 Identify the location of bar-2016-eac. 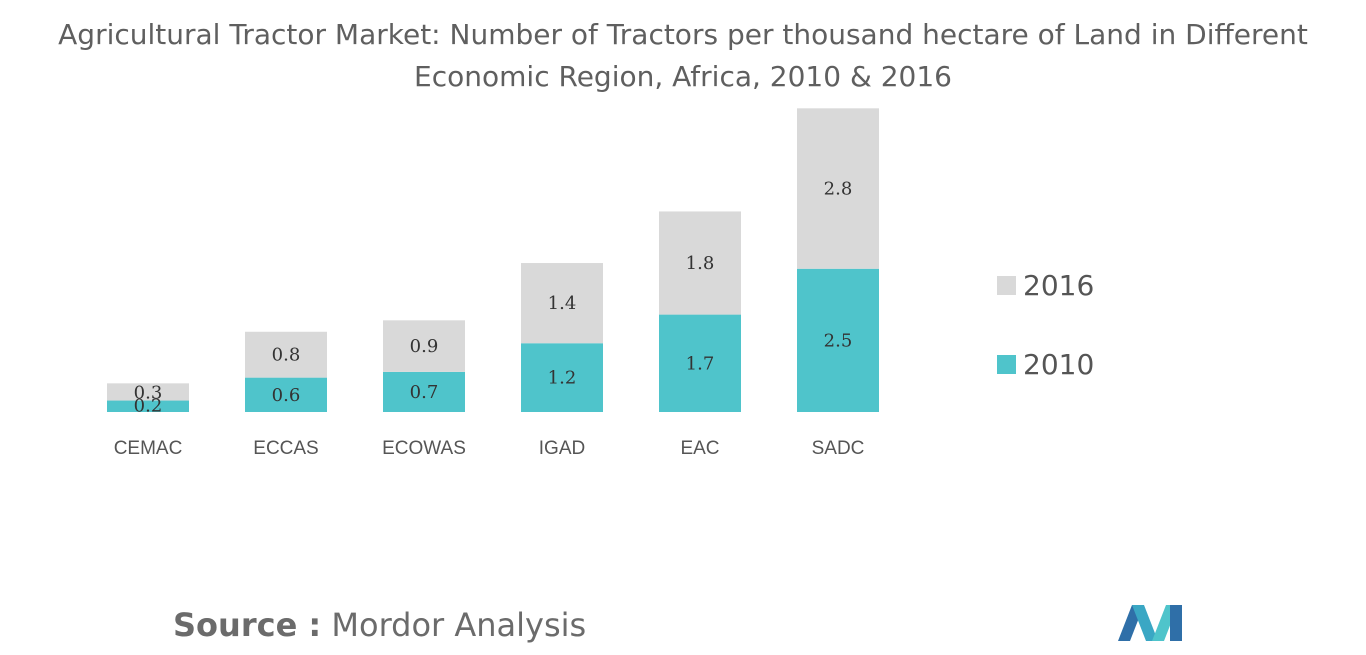
(700, 263).